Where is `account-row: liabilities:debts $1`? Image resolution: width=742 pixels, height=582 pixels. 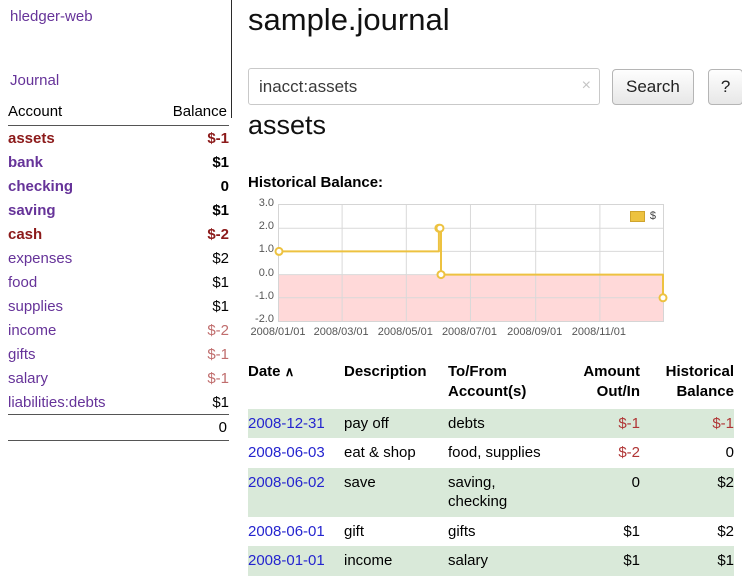
account-row: liabilities:debts $1 is located at coordinates (118, 402).